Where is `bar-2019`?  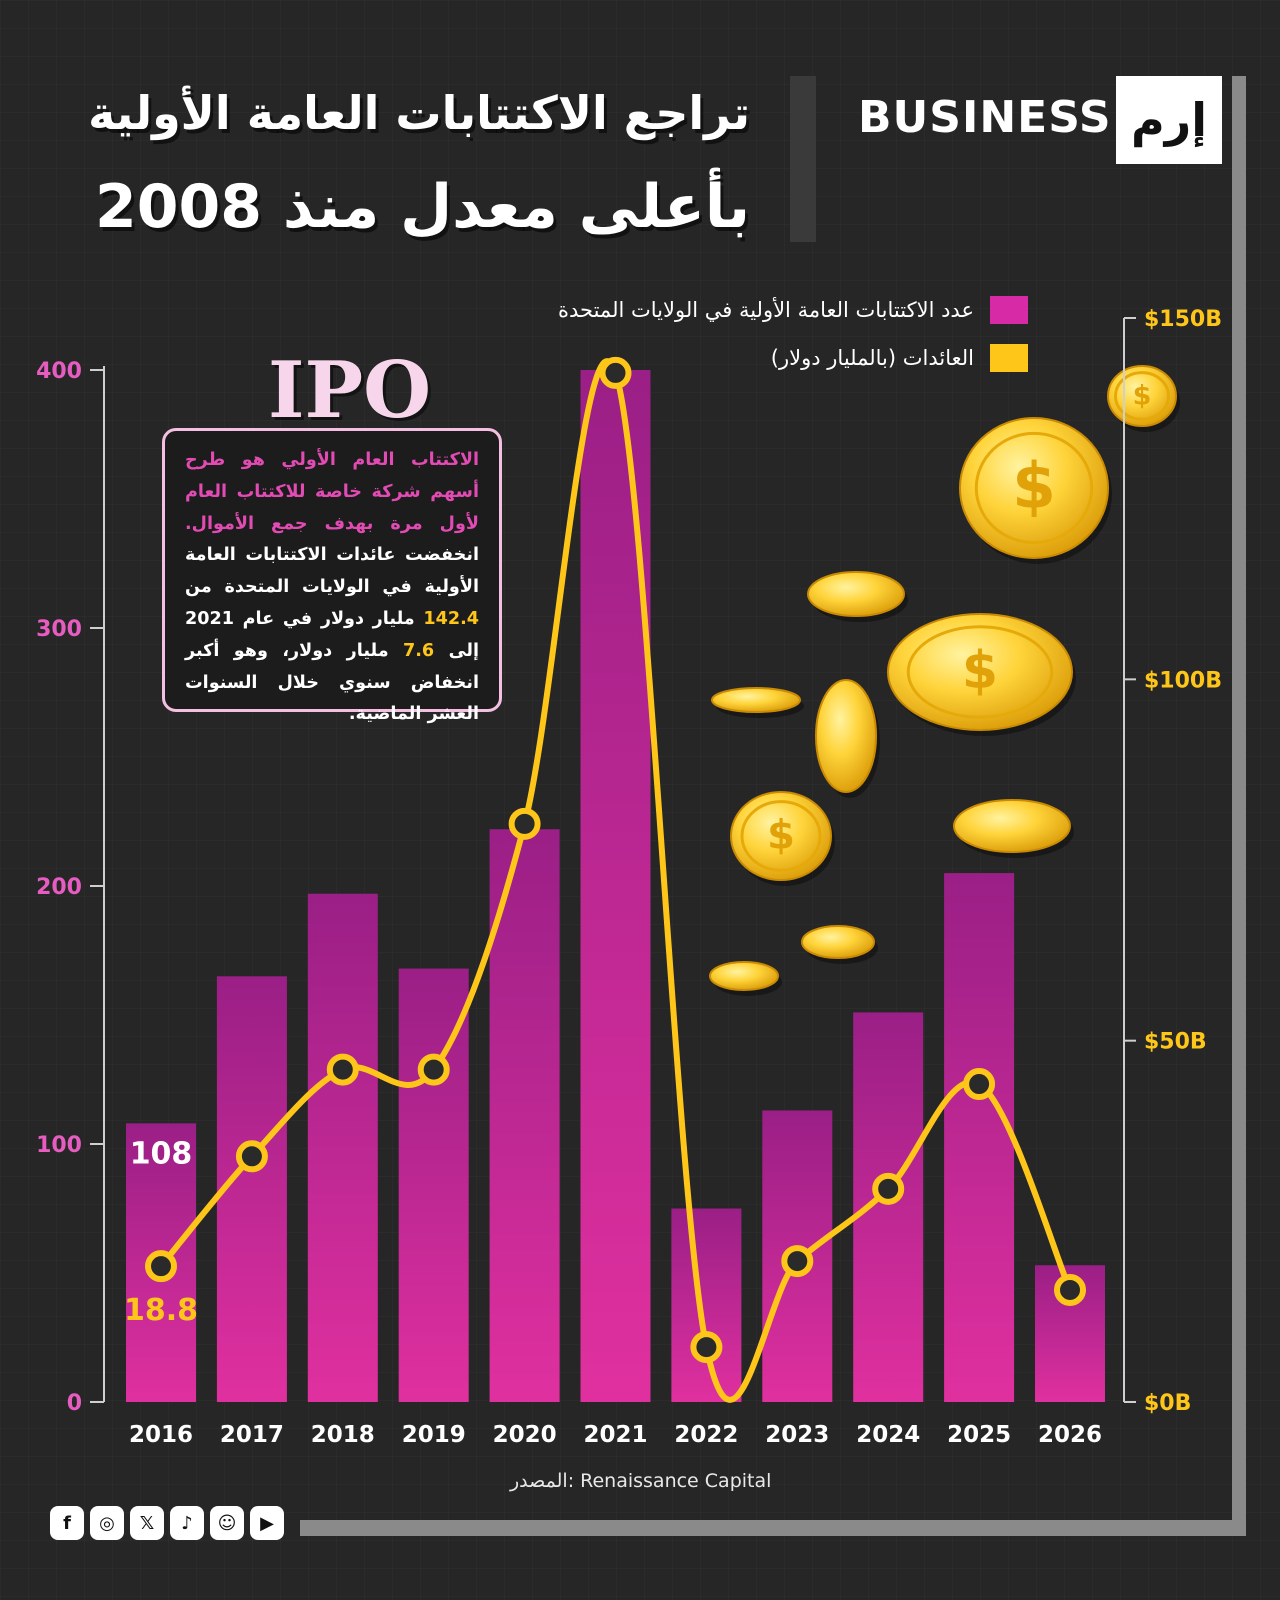 bar-2019 is located at coordinates (433, 1185).